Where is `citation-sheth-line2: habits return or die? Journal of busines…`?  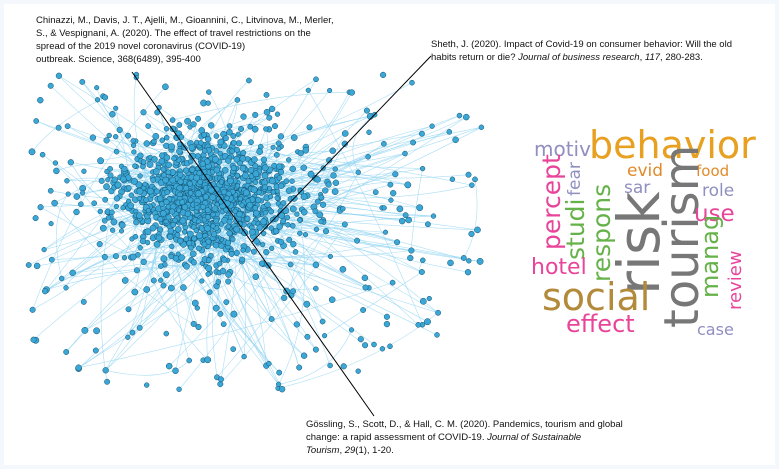 citation-sheth-line2: habits return or die? Journal of busines… is located at coordinates (581, 57).